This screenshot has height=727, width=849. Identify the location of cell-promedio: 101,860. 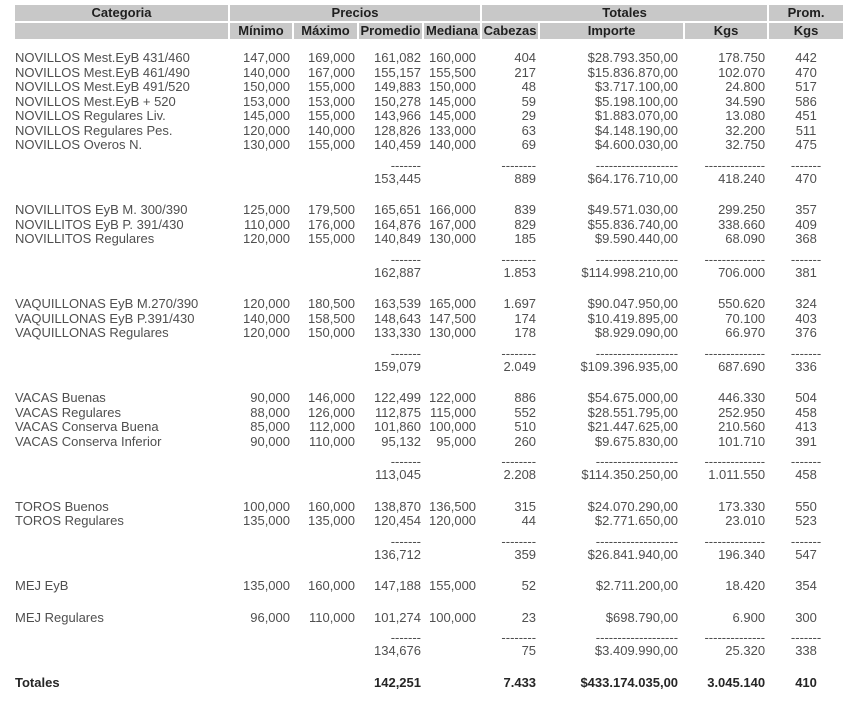
(397, 426).